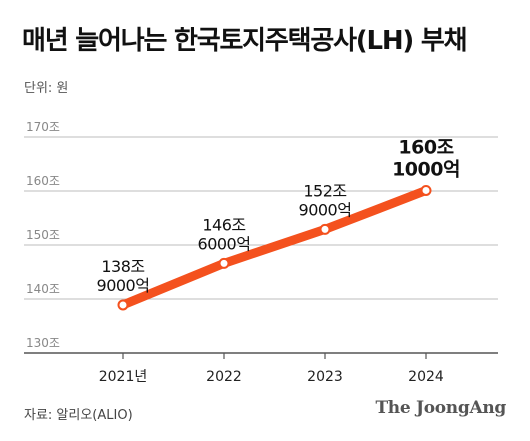 This screenshot has height=441, width=530. What do you see at coordinates (123, 377) in the screenshot?
I see `x-tick-label: 2021년` at bounding box center [123, 377].